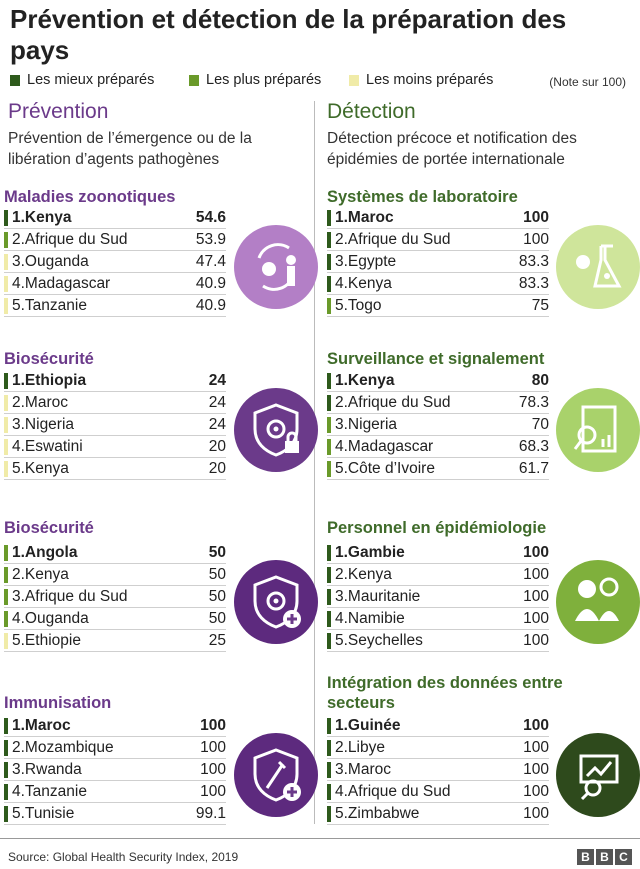 This screenshot has width=640, height=869. I want to click on country-label: 3.Maroc, so click(363, 769).